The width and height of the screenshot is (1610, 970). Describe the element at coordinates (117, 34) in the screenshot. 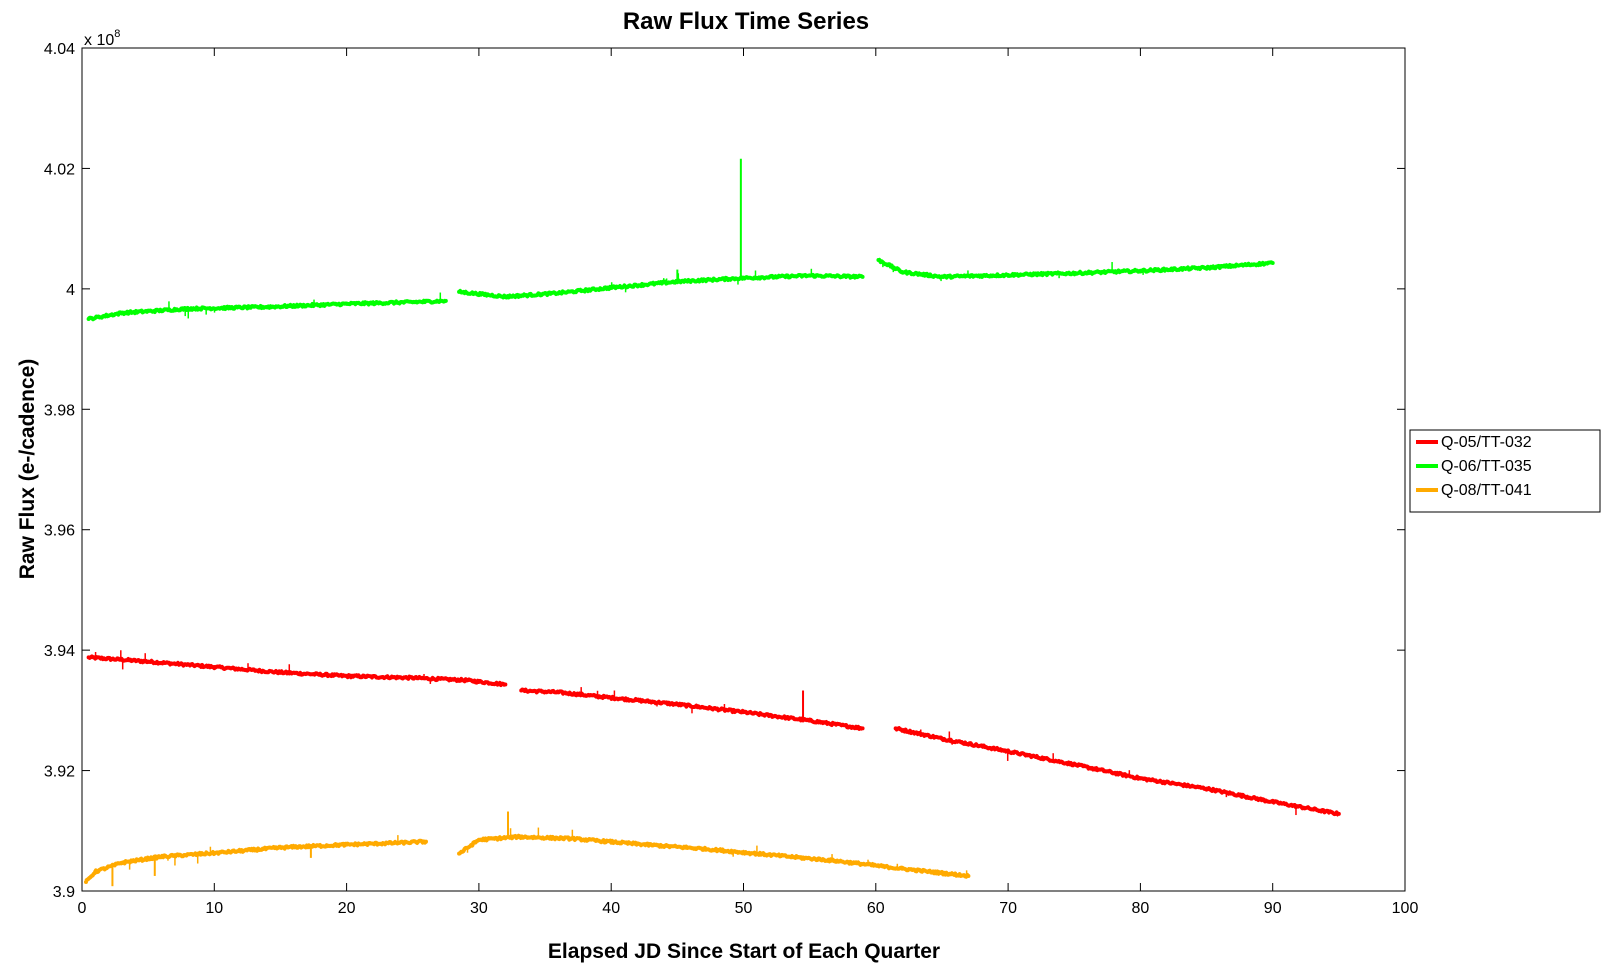

I see `y-exponent-power: 8` at that location.